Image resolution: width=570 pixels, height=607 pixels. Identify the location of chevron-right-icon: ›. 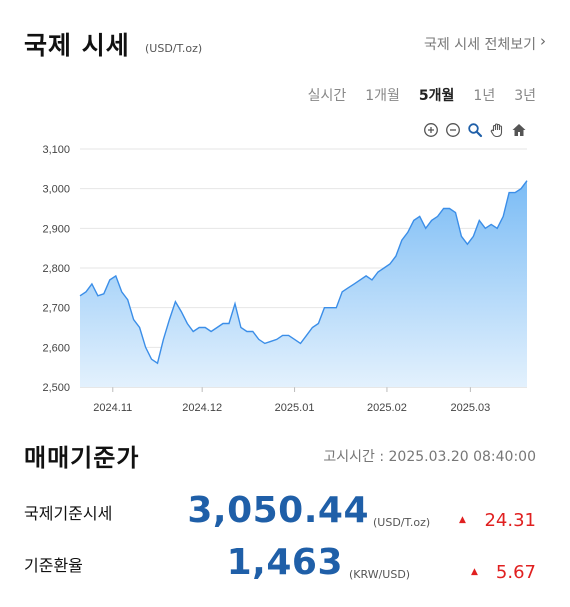
(543, 41).